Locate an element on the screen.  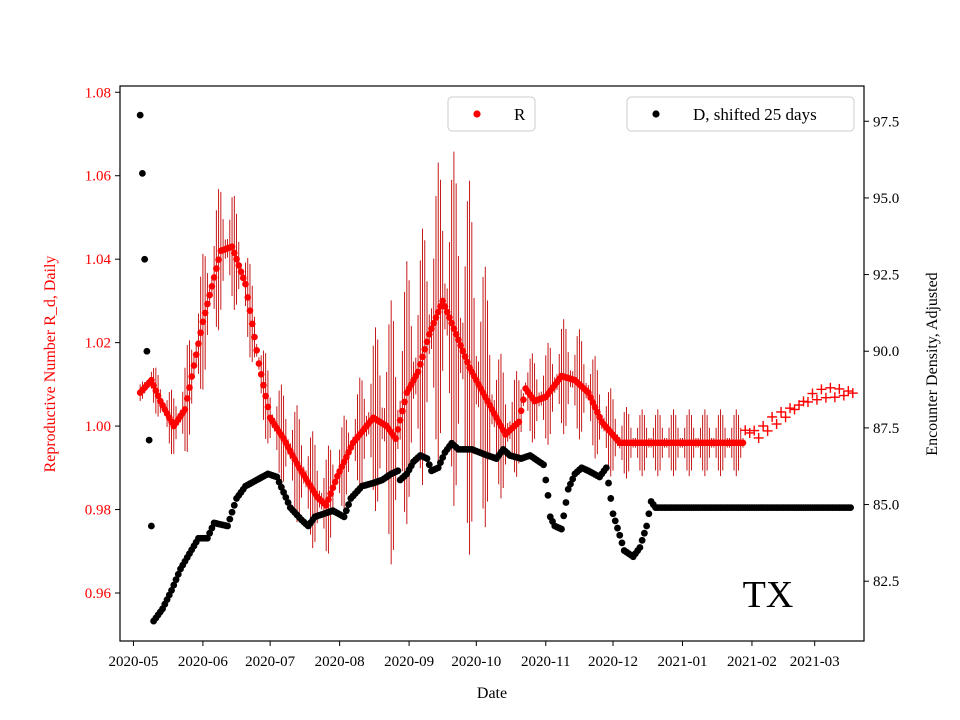
x-tick-label: 2021-01 is located at coordinates (682, 662).